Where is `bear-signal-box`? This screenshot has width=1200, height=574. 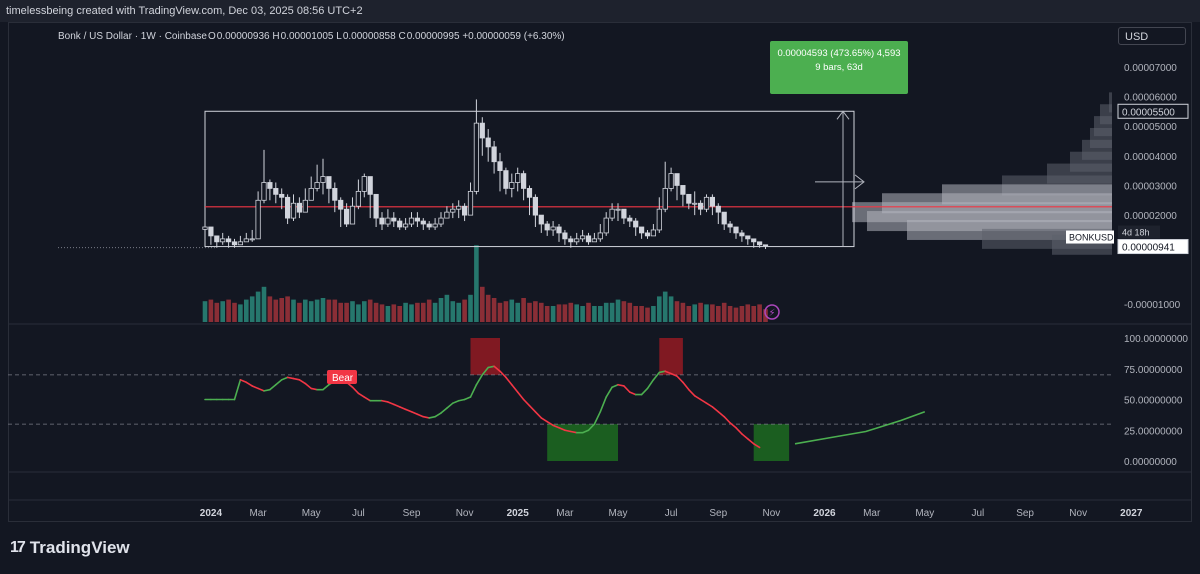 bear-signal-box is located at coordinates (342, 377).